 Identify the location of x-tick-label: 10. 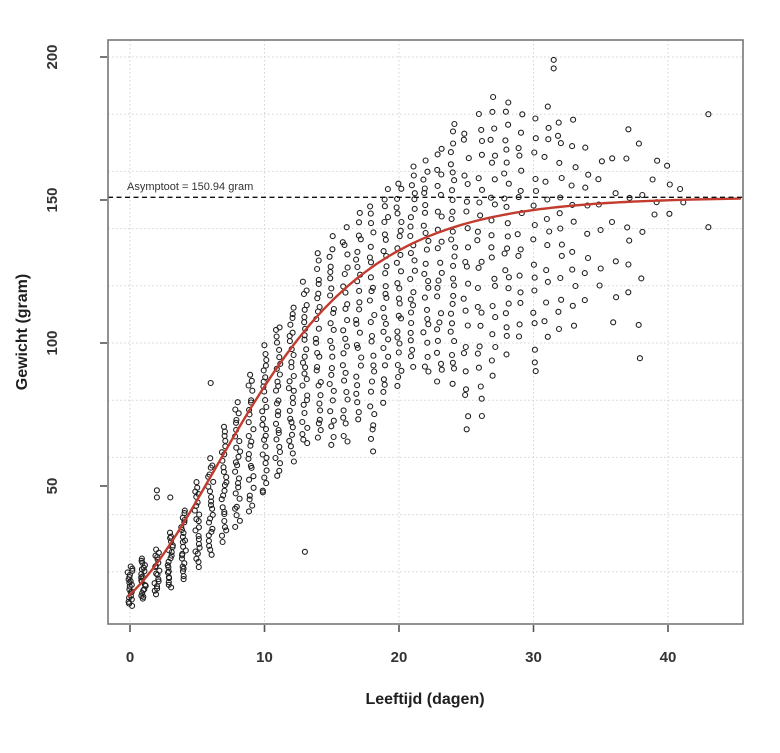
(264, 657).